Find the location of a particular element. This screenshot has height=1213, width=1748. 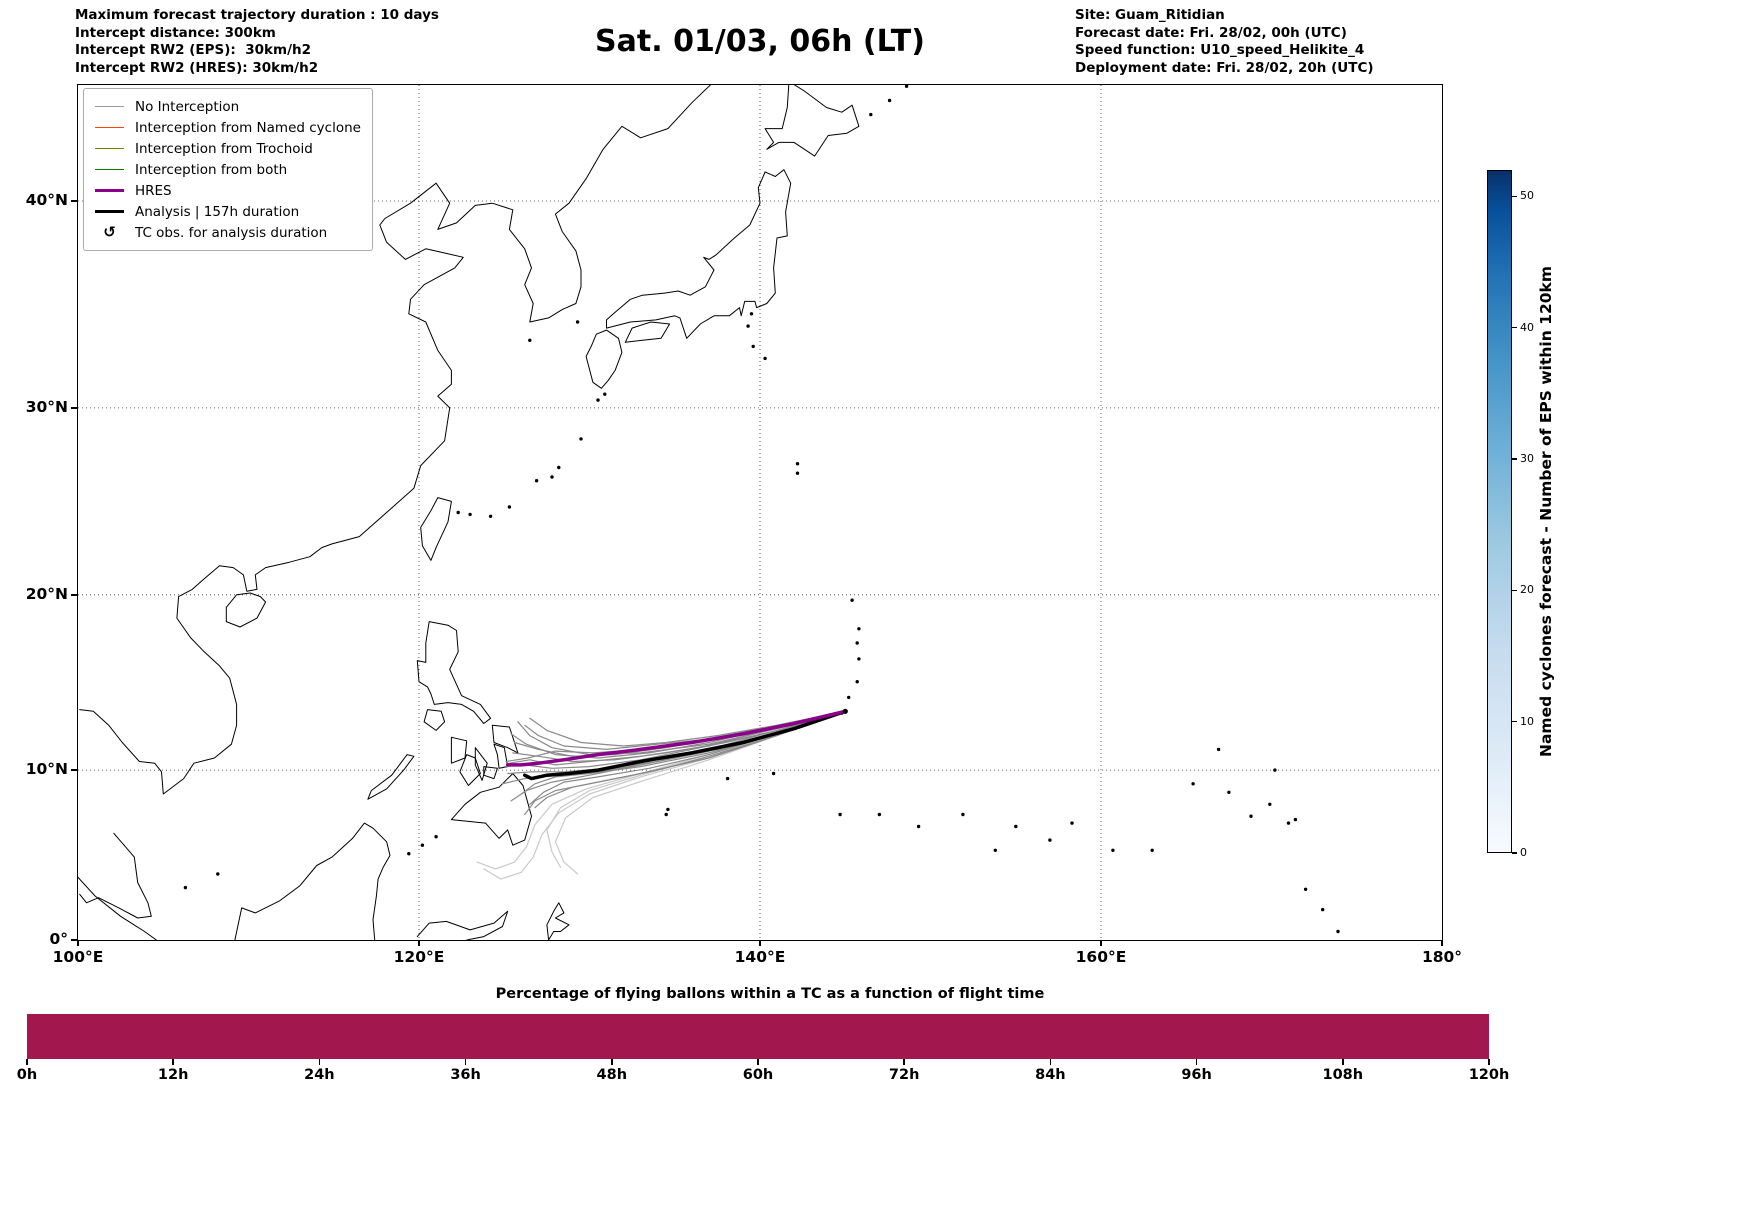

header-info-line: Forecast date: Fri. 28/02, 00h (UTC) is located at coordinates (1211, 32).